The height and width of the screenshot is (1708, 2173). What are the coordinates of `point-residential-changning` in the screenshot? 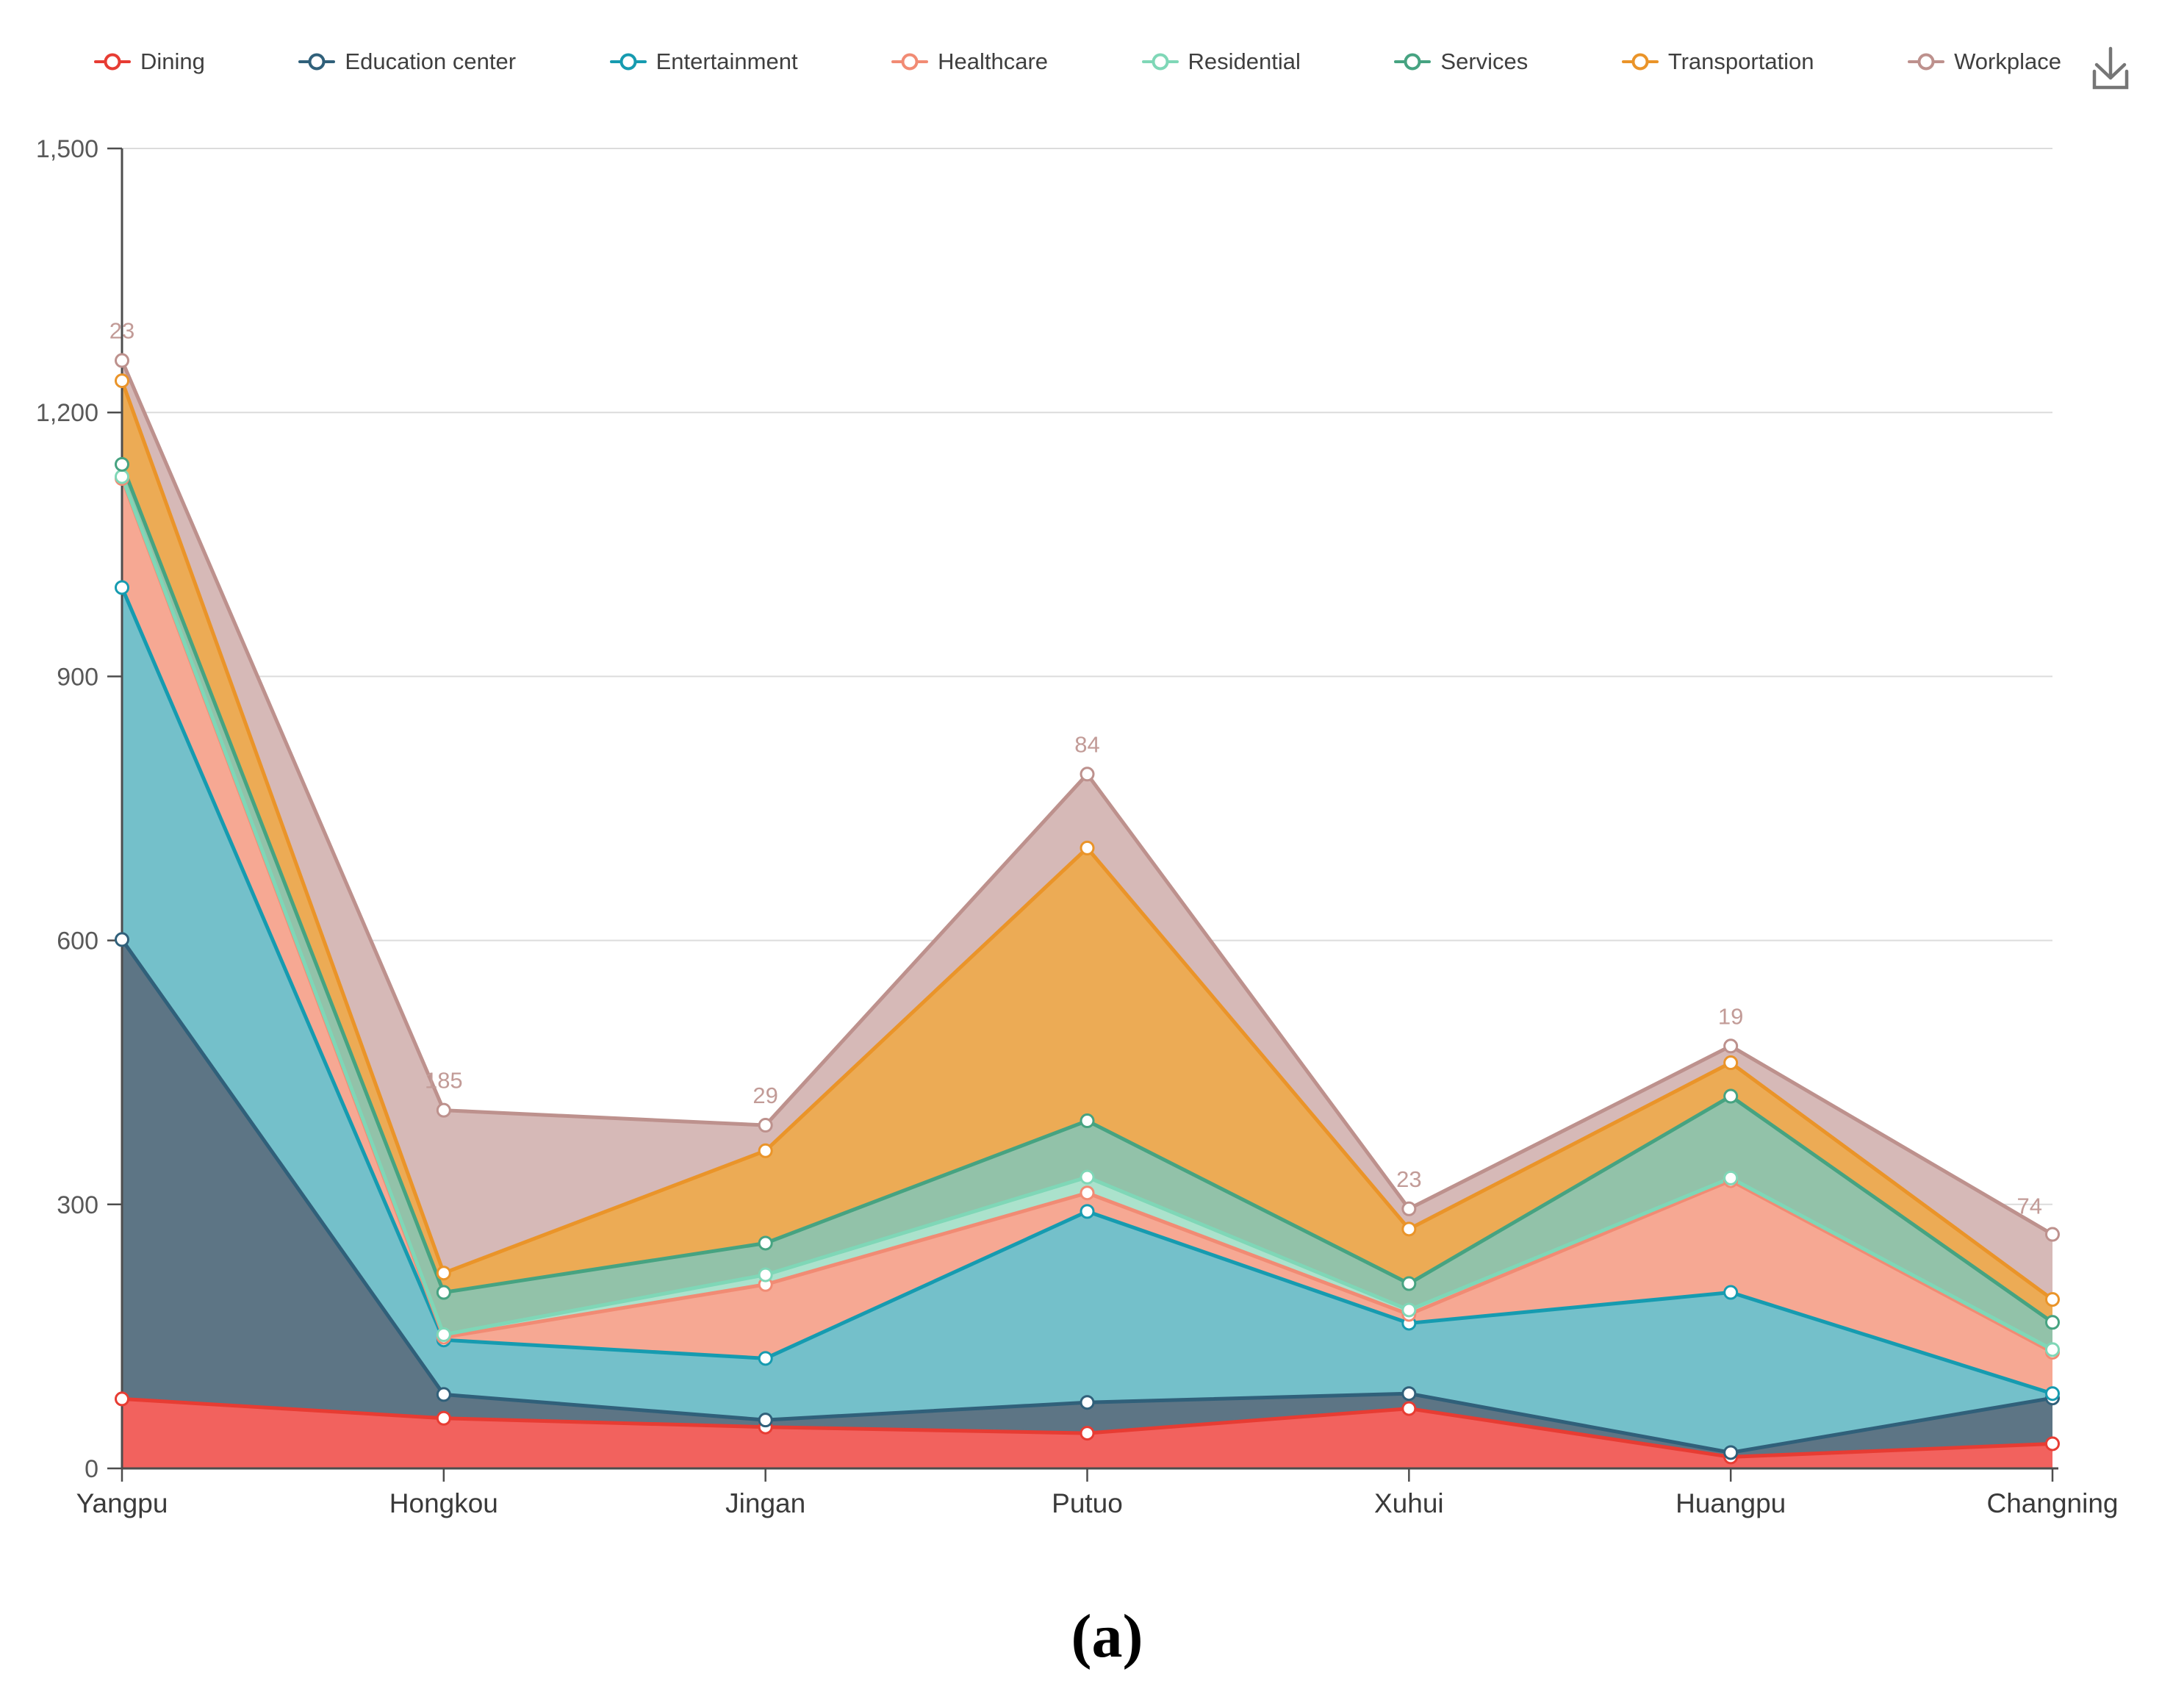 It's located at (2052, 1349).